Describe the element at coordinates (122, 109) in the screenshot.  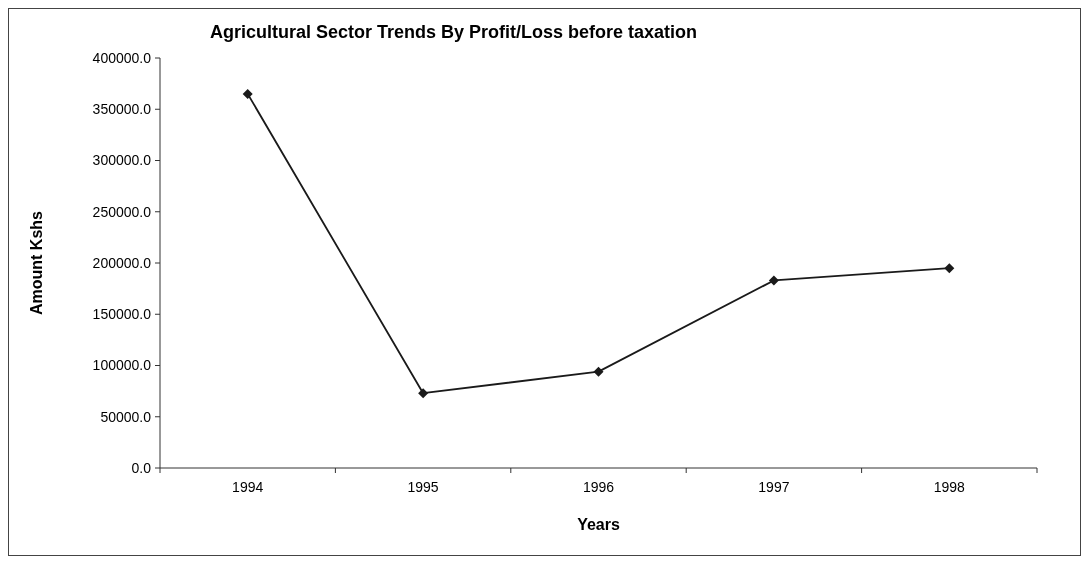
I see `y-tick-label: 350000.0` at that location.